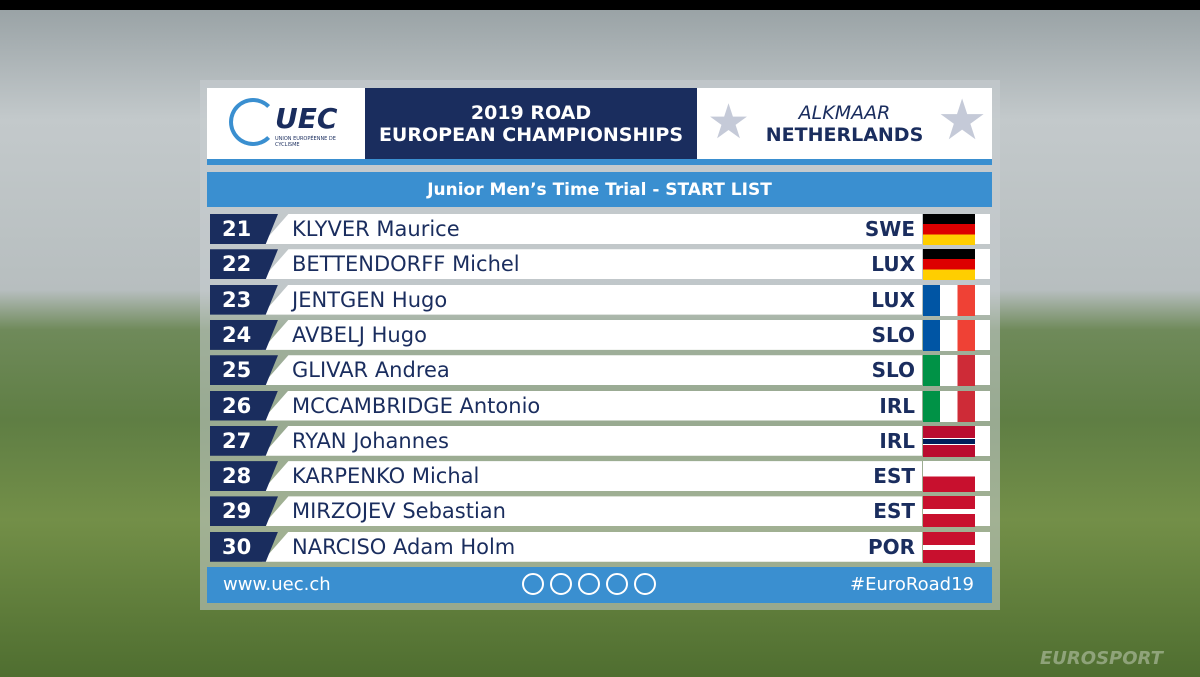 The width and height of the screenshot is (1200, 677). Describe the element at coordinates (889, 229) in the screenshot. I see `row-nation: SWE` at that location.